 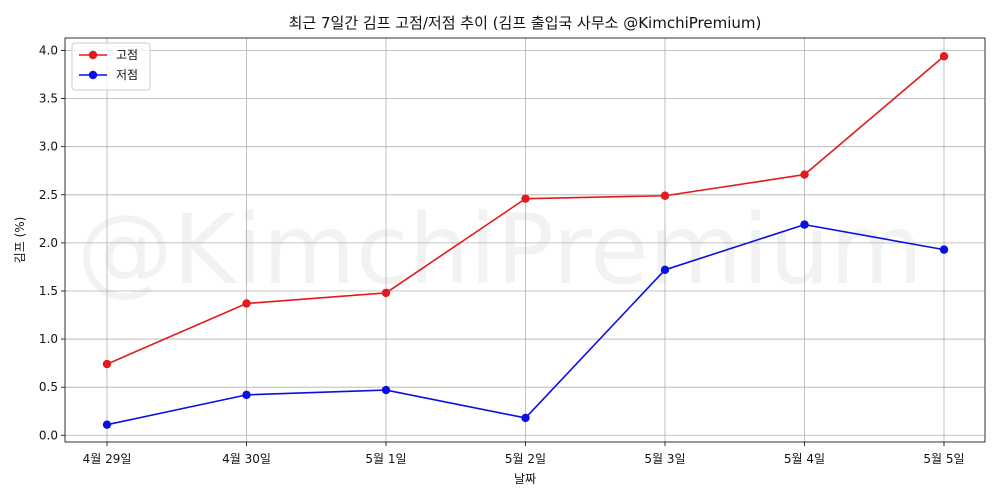 I want to click on y-axis: 0.0 0.5 1.0 1.5 2.0 2.5 3.0 3.5 4.0, so click(x=52, y=243).